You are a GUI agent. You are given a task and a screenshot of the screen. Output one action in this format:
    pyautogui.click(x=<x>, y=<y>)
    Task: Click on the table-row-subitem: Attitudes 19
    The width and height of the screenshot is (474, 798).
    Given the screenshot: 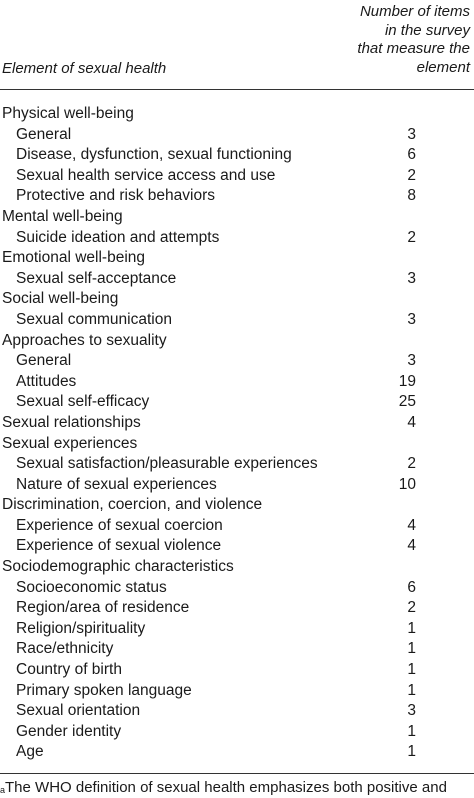 What is the action you would take?
    pyautogui.click(x=237, y=382)
    